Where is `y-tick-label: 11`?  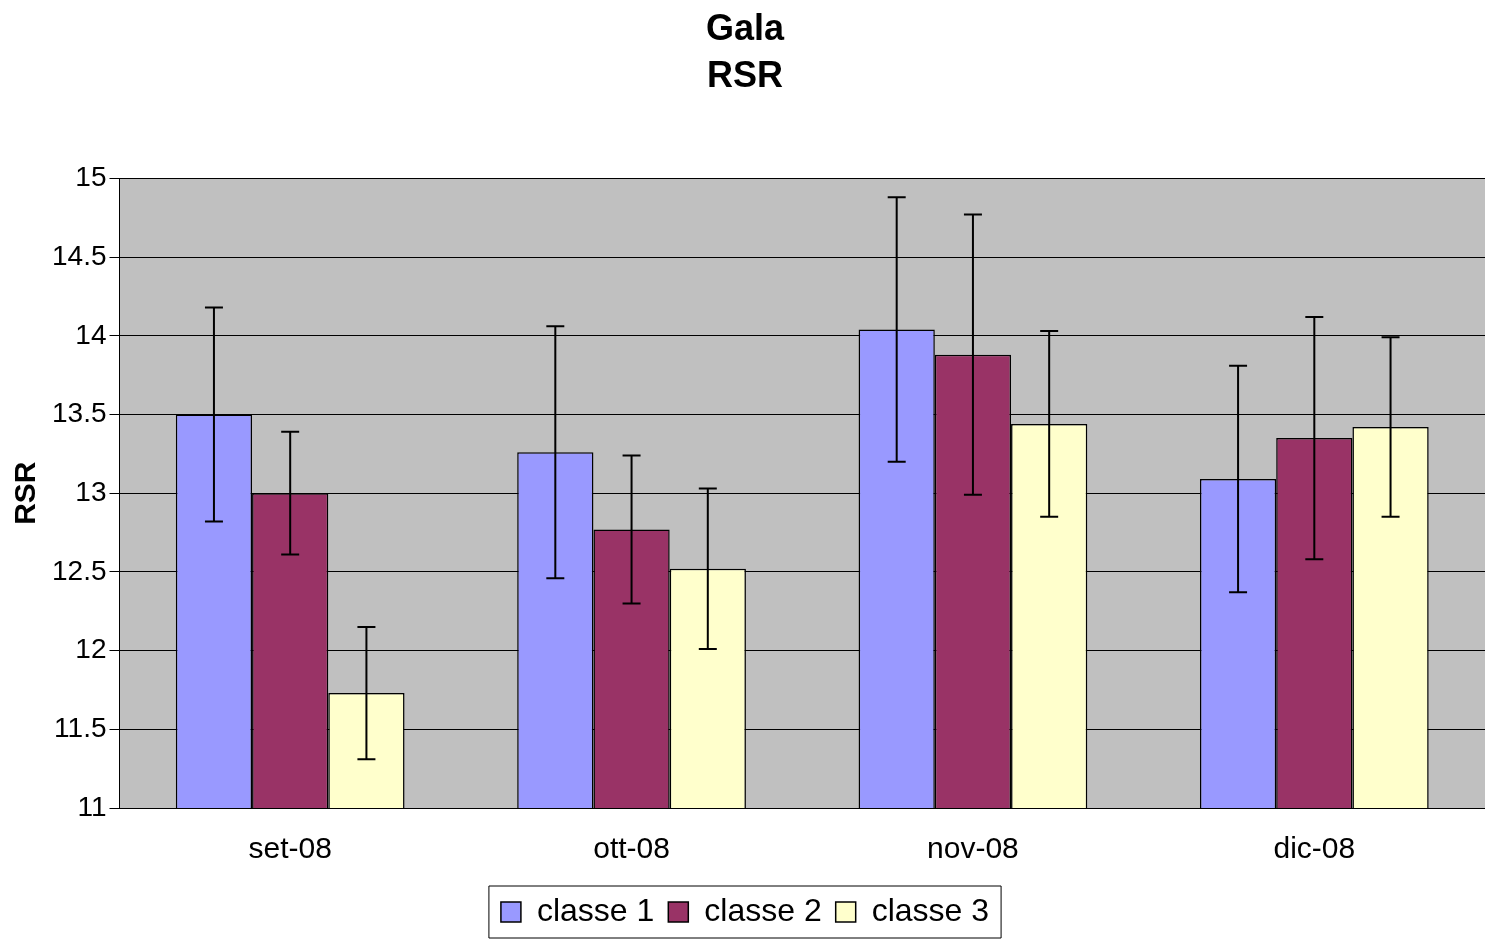 y-tick-label: 11 is located at coordinates (92, 806).